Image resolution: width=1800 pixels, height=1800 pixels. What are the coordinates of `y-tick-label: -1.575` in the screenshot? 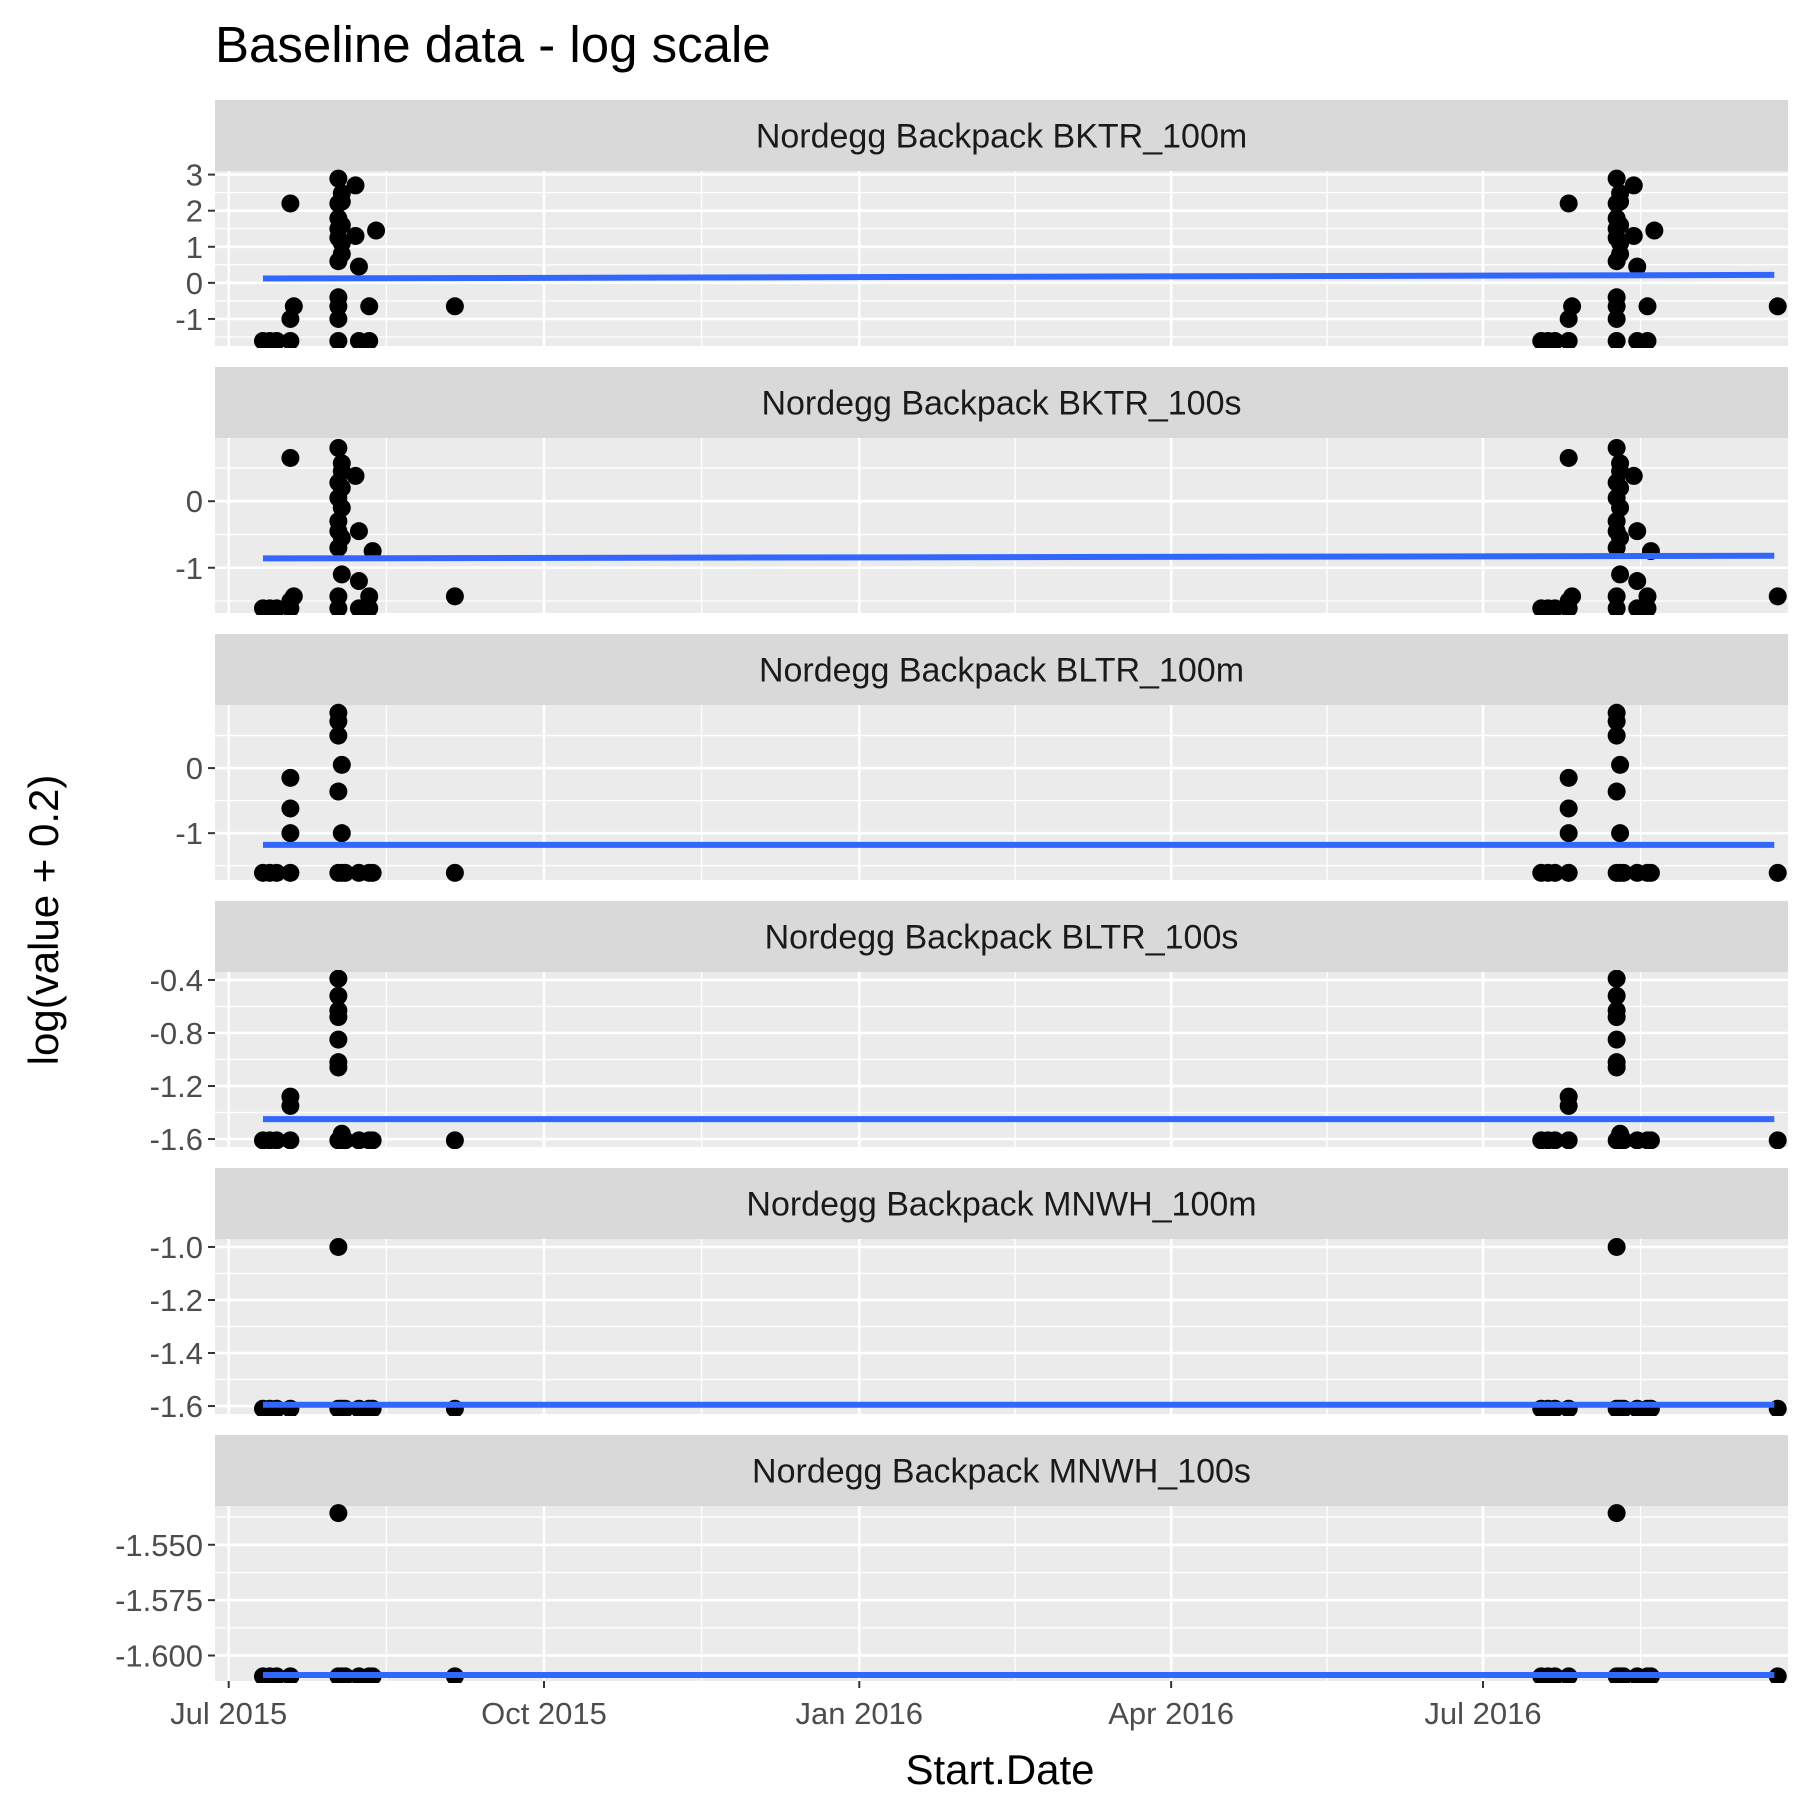 It's located at (159, 1600).